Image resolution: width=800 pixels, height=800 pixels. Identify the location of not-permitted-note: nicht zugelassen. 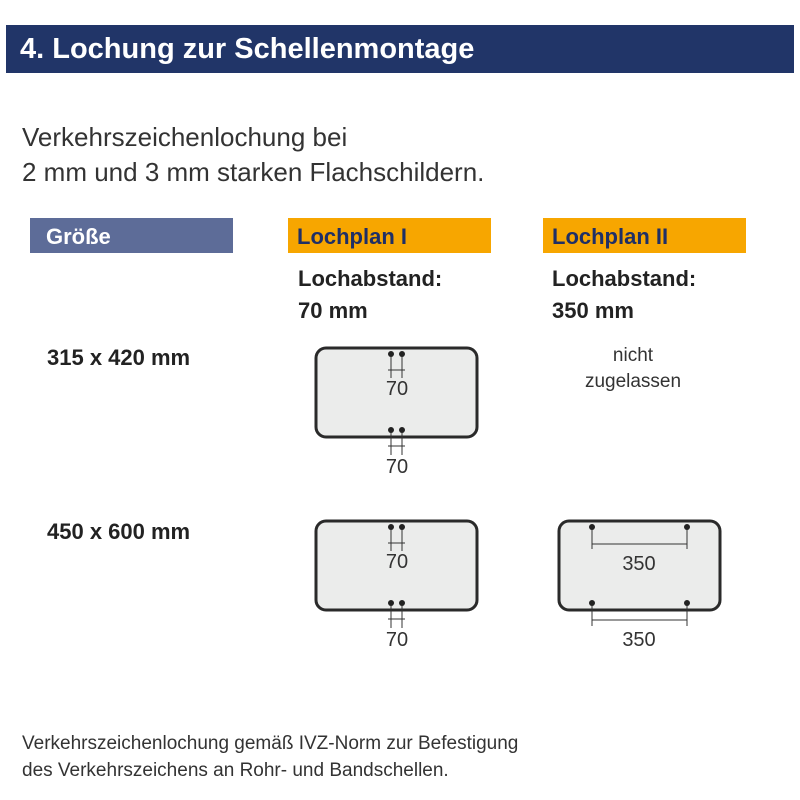
(633, 368).